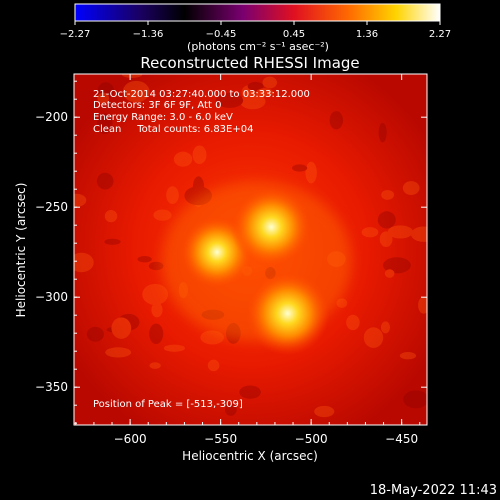  Describe the element at coordinates (51, 297) in the screenshot. I see `y-tick-label: −300` at that location.